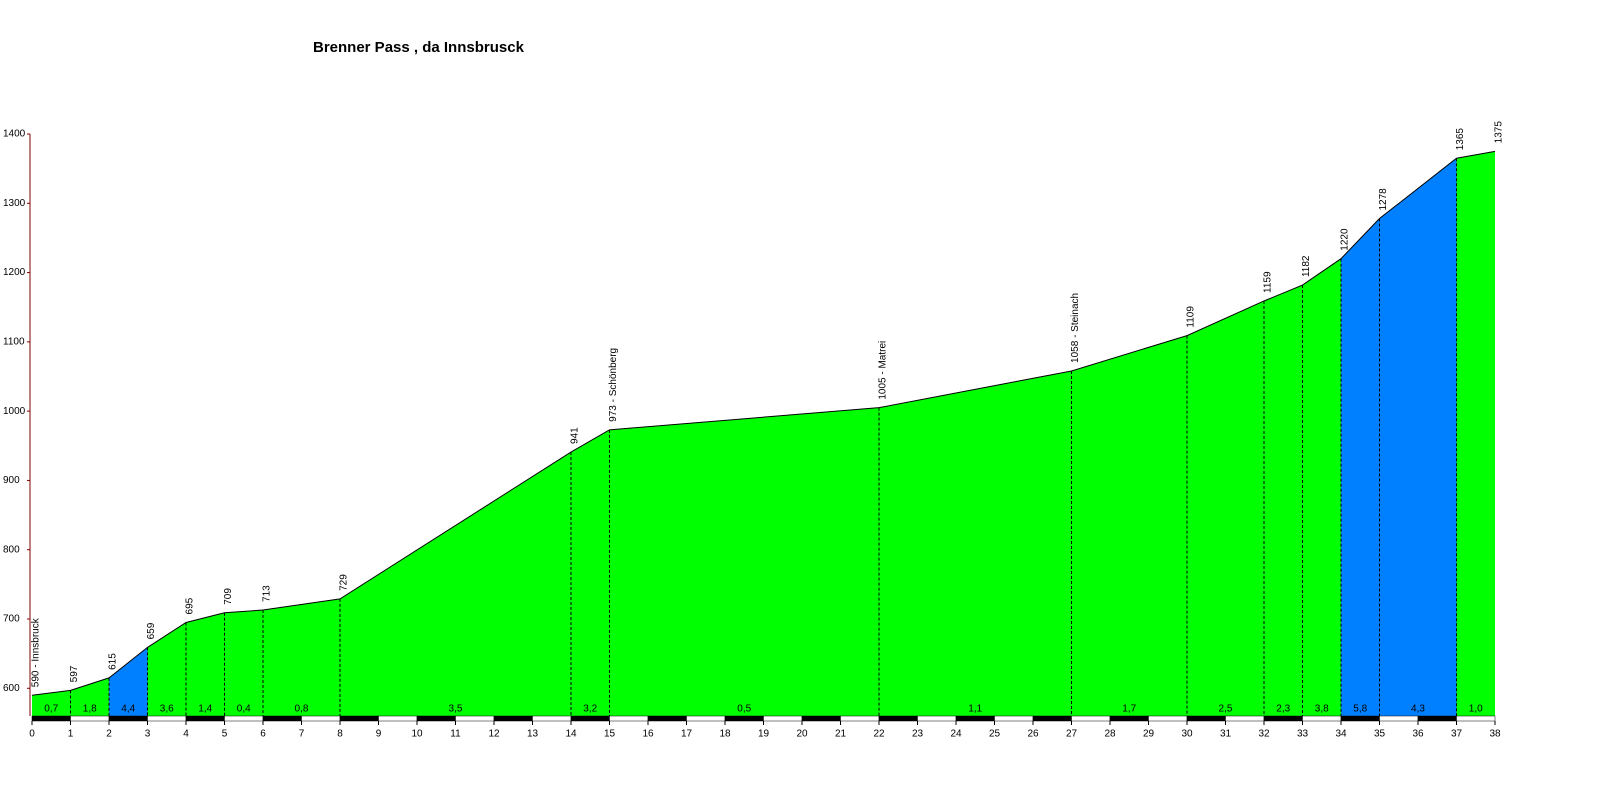  What do you see at coordinates (1460, 139) in the screenshot?
I see `elevation-label: 1365` at bounding box center [1460, 139].